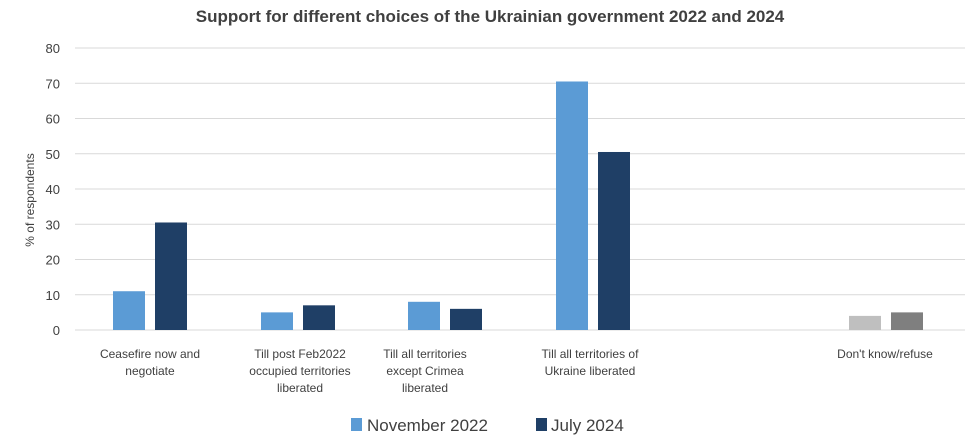 The image size is (979, 447). Describe the element at coordinates (590, 371) in the screenshot. I see `x-category-label: Ukraine liberated` at that location.